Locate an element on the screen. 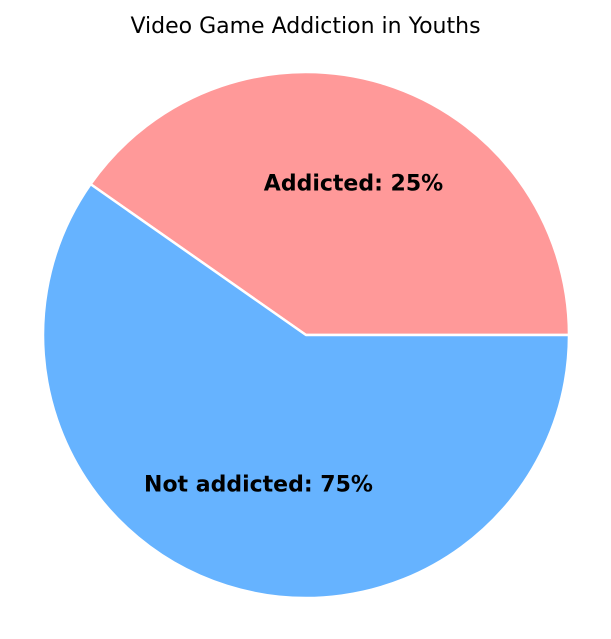  pie-label-addicted: Addicted: 25% is located at coordinates (353, 184).